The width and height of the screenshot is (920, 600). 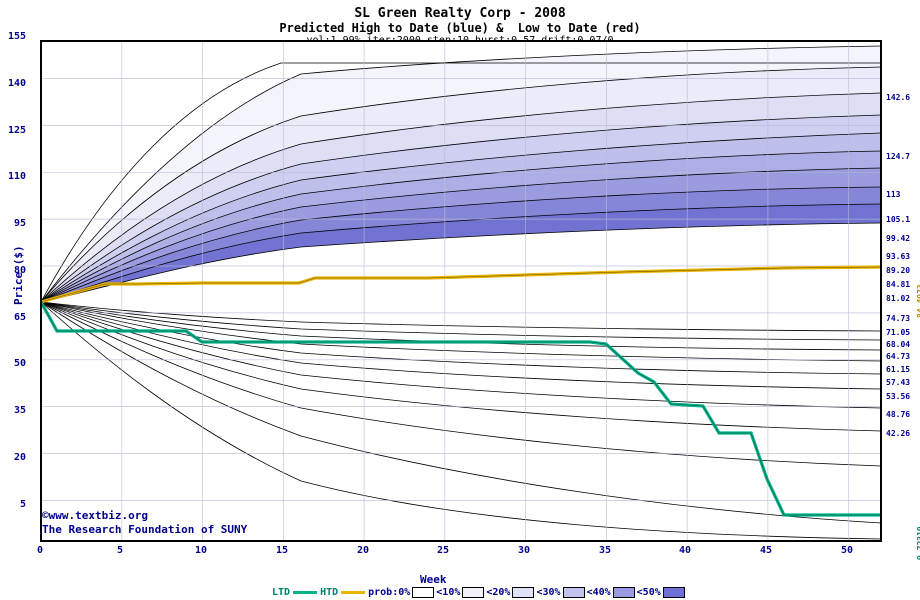 I want to click on right-label-74-73: 74.73, so click(x=898, y=318).